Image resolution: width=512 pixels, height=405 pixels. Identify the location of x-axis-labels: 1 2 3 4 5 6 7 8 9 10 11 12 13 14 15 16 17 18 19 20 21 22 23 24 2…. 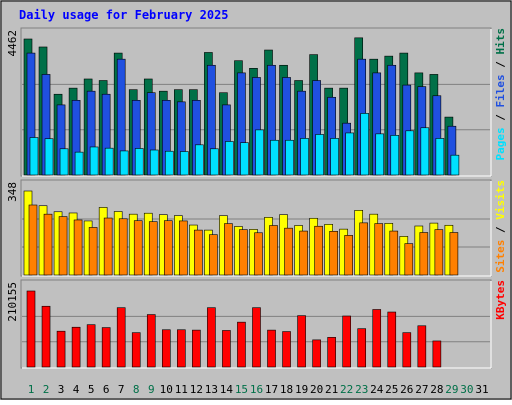
(258, 389).